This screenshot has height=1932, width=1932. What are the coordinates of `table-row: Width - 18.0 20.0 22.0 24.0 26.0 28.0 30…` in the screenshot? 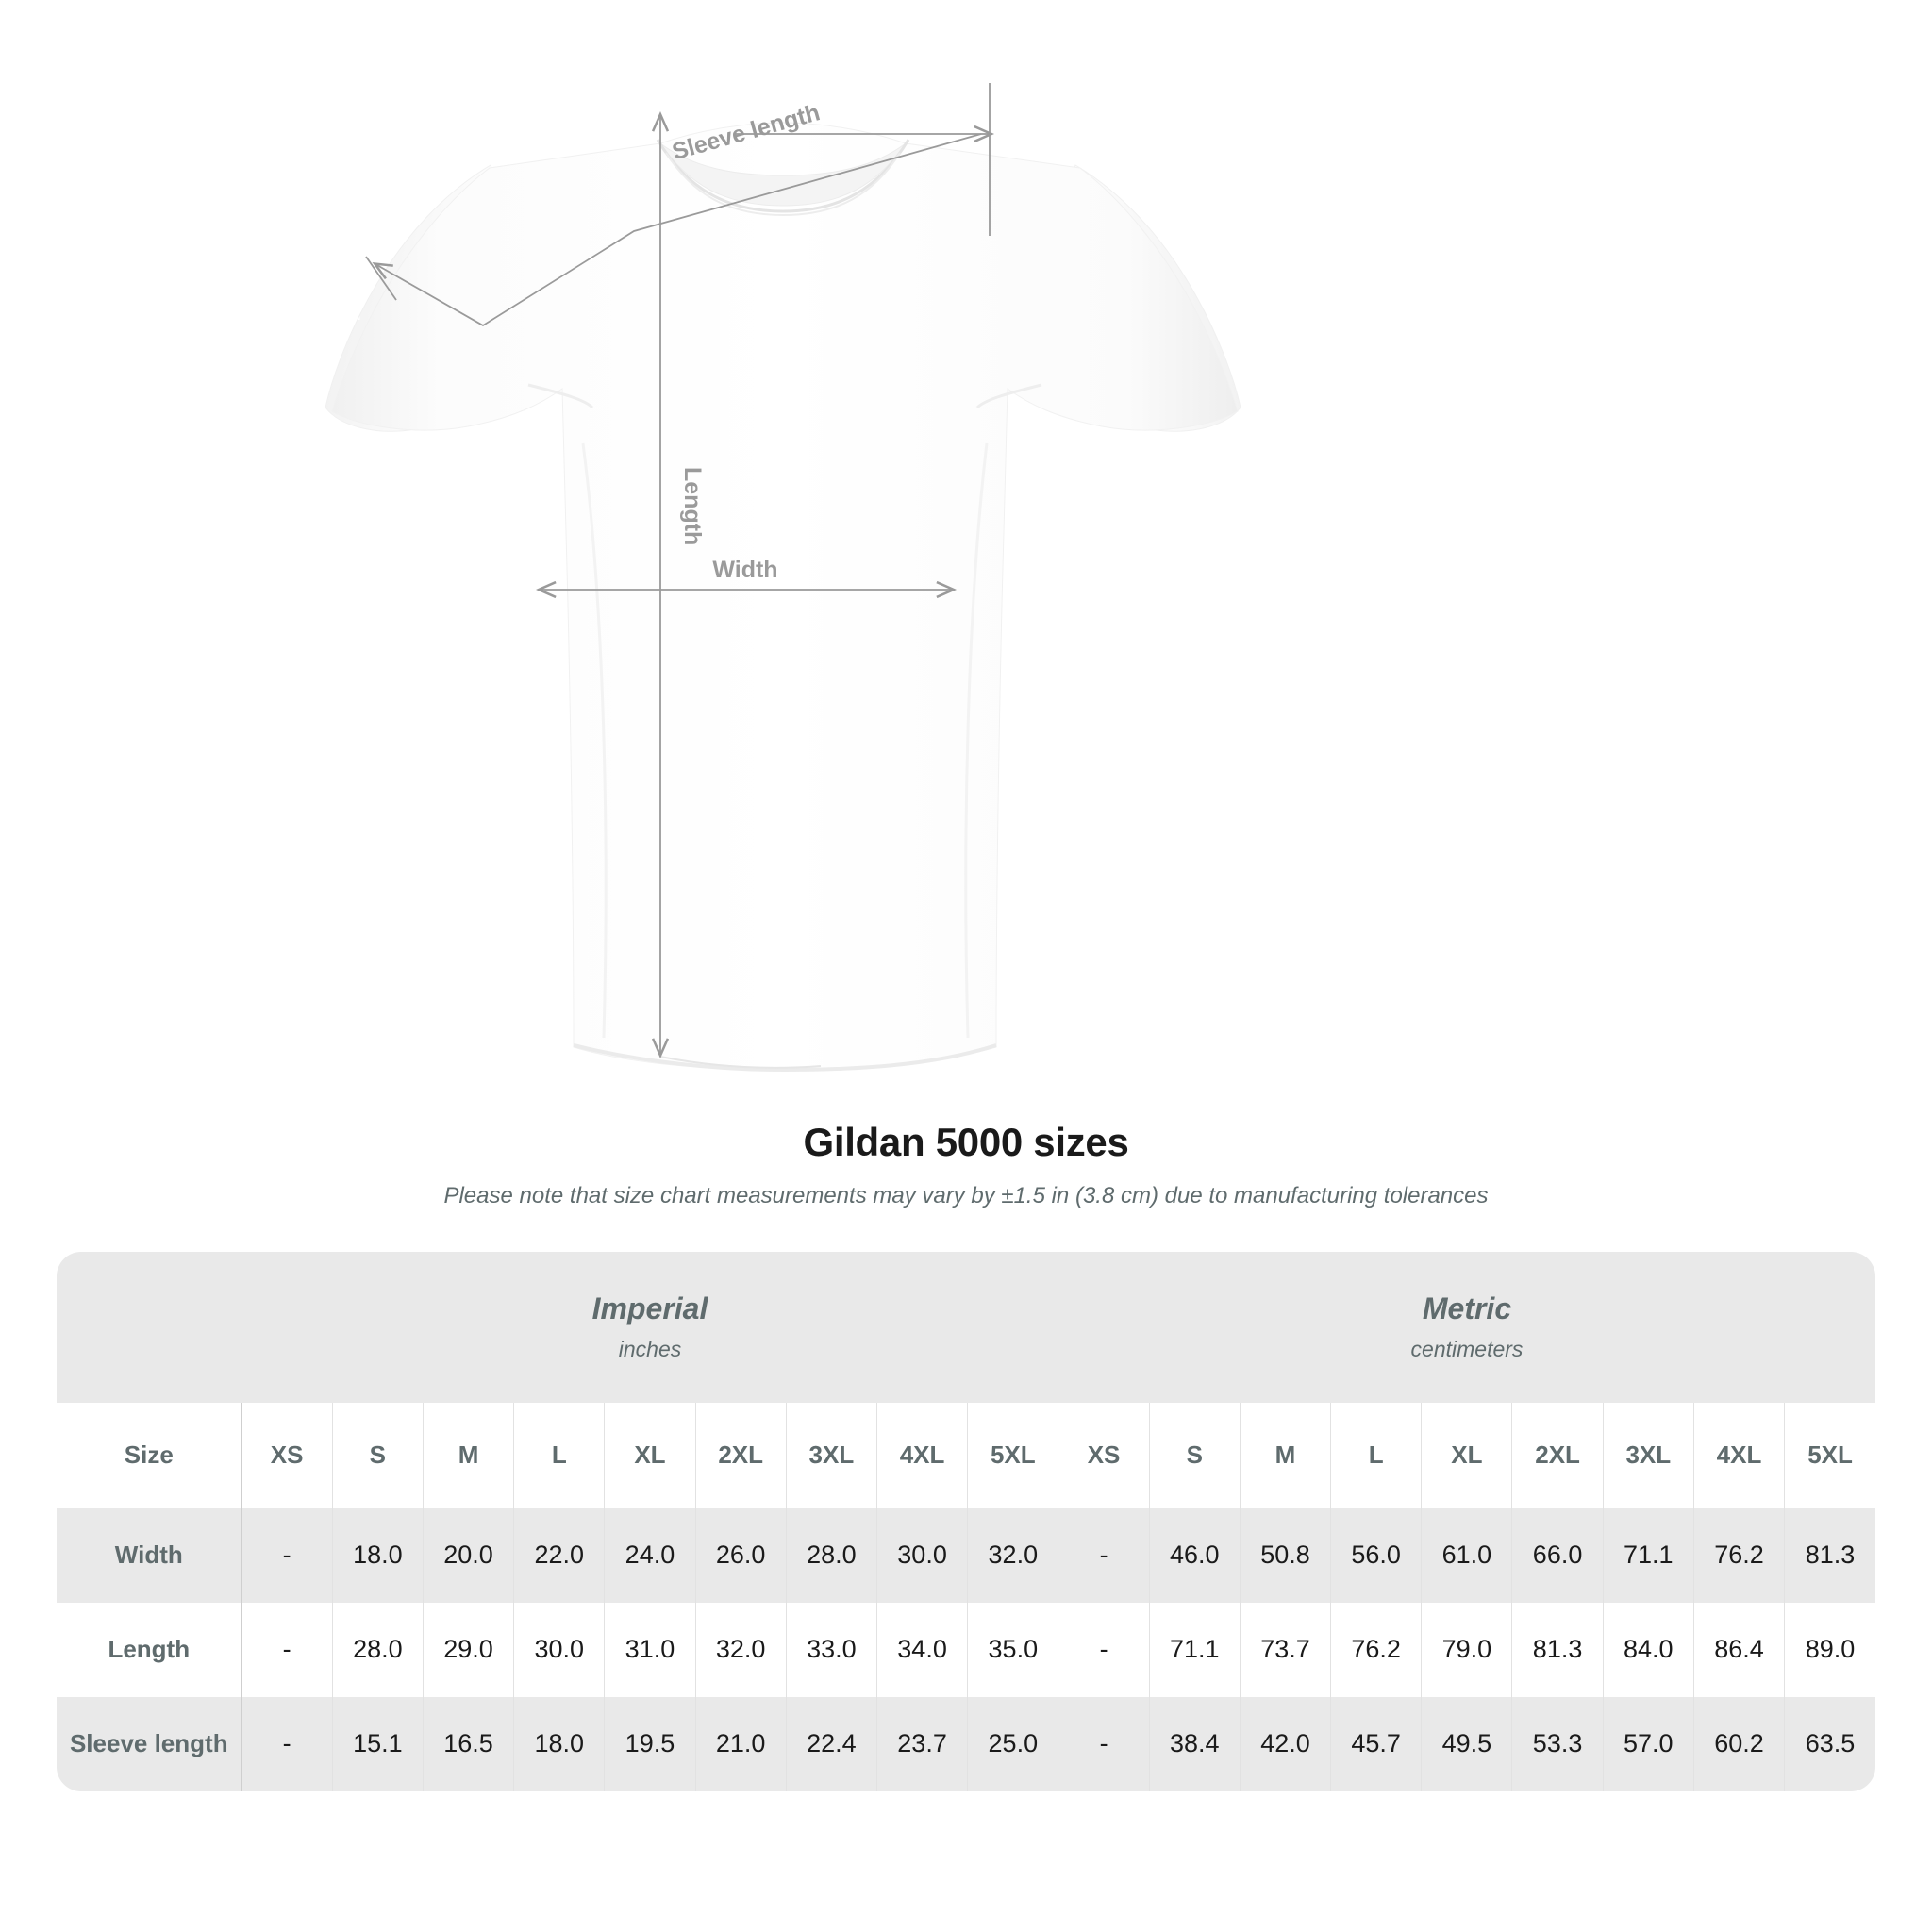 It's located at (966, 1555).